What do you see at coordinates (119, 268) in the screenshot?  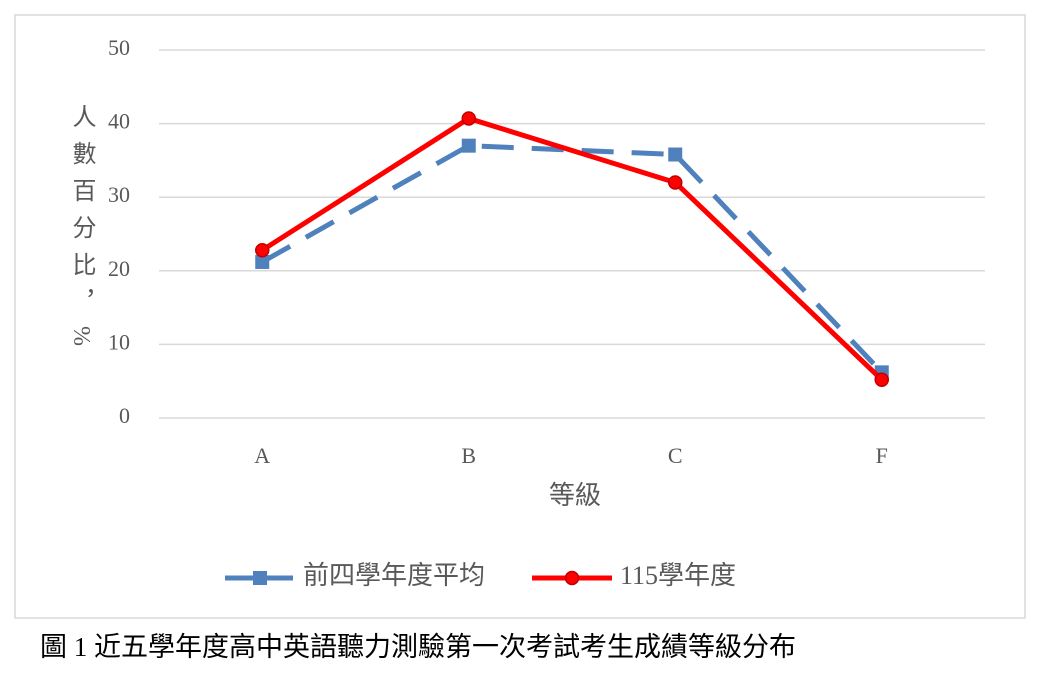 I see `y-tick-label: 20` at bounding box center [119, 268].